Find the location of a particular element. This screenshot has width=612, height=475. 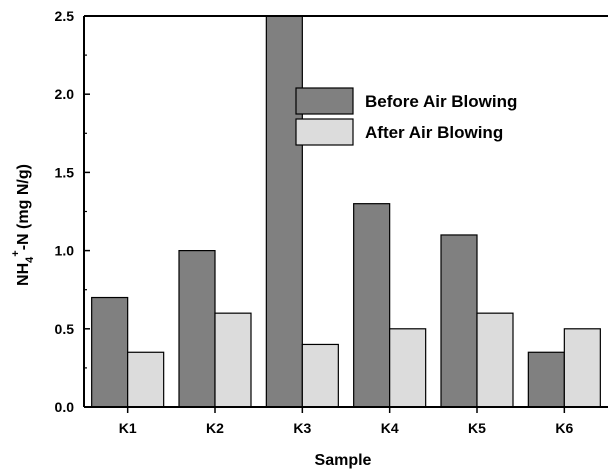

bar-after-k5 is located at coordinates (495, 360).